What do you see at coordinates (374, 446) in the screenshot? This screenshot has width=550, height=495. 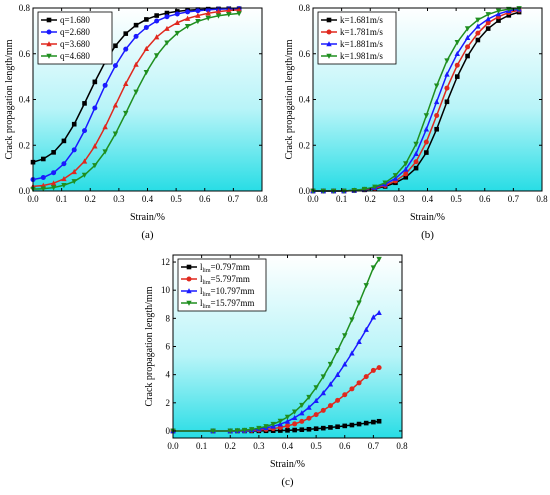 I see `x-tick-label: 0.7` at bounding box center [374, 446].